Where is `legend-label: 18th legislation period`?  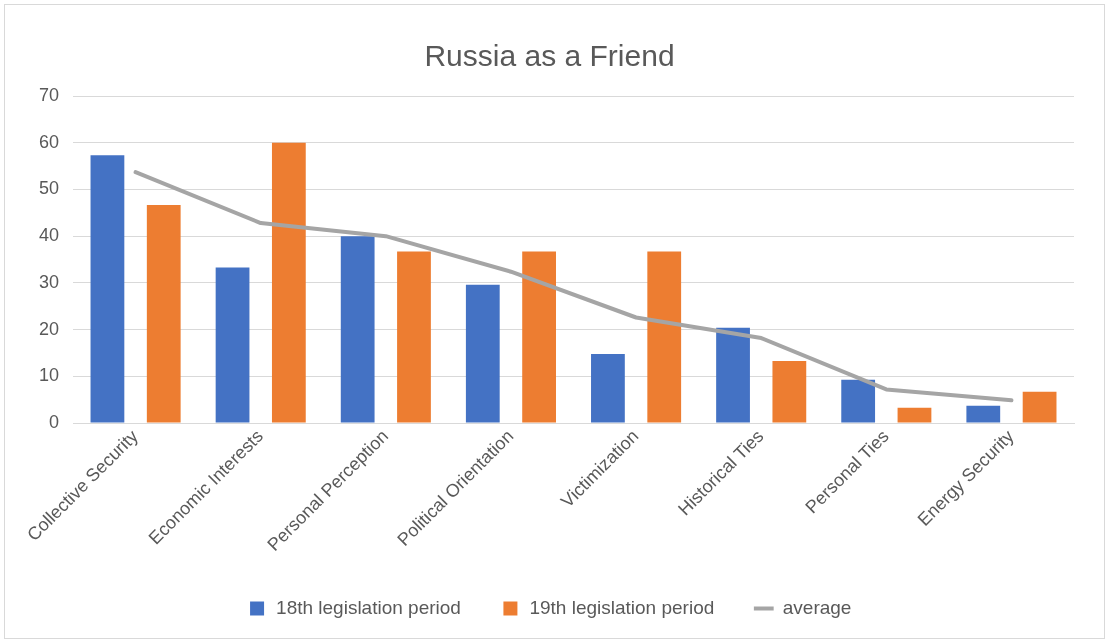
legend-label: 18th legislation period is located at coordinates (368, 607).